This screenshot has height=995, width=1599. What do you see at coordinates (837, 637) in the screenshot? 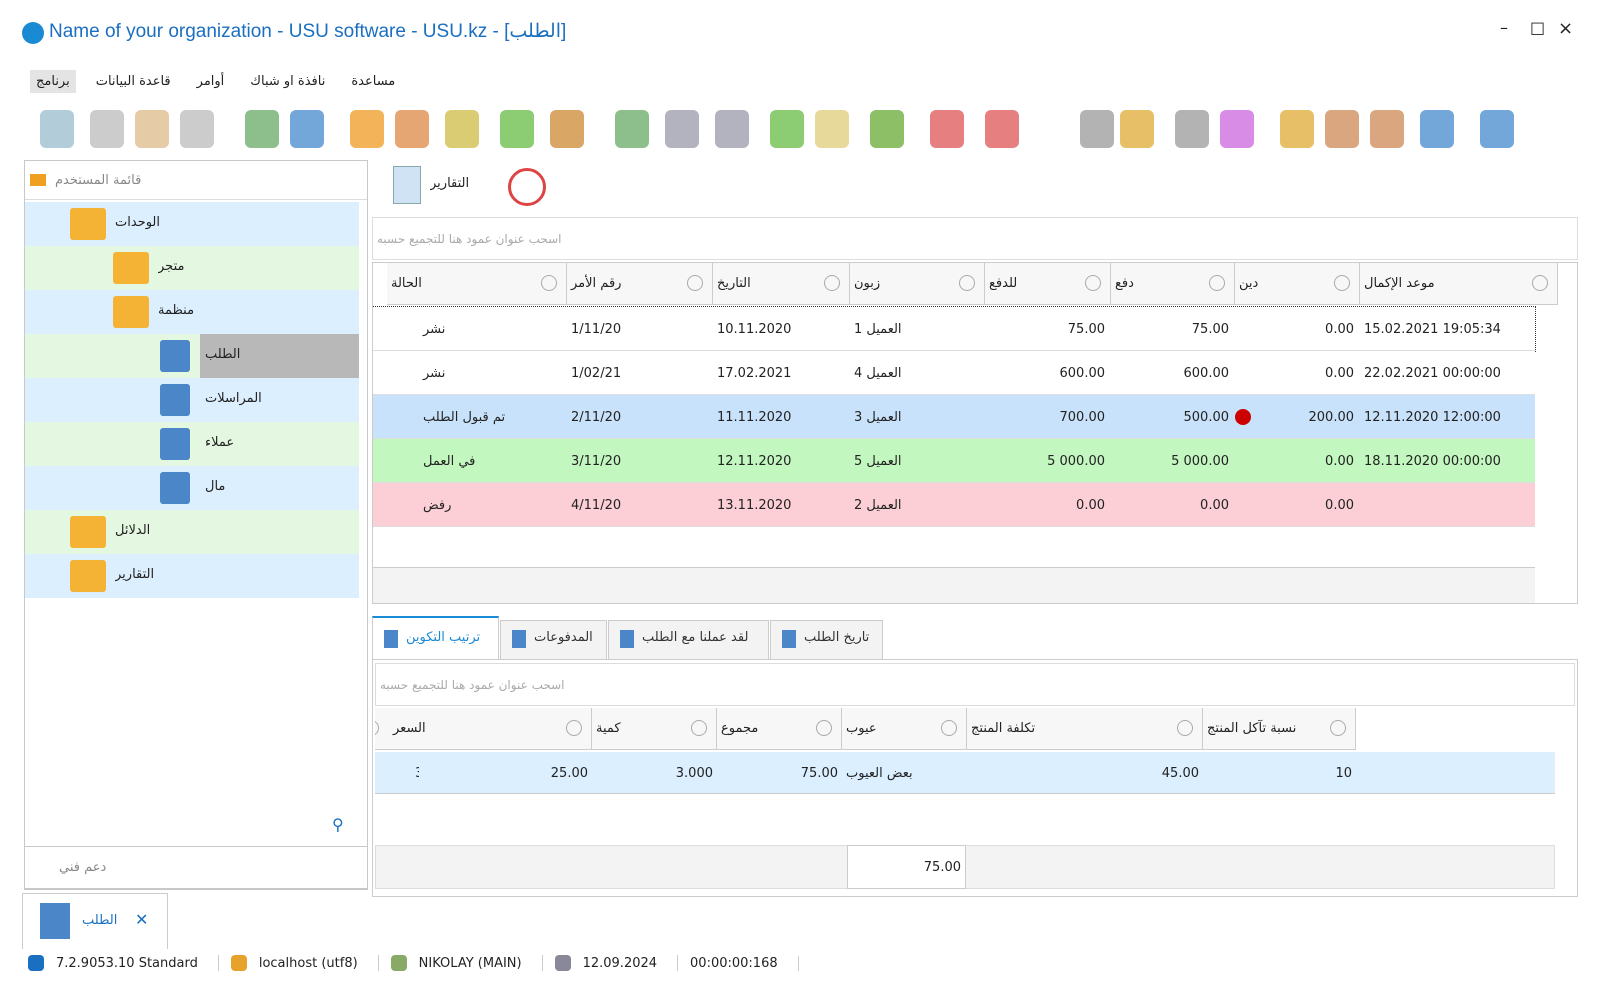
I see `tab-label: تاريخ الطلب` at bounding box center [837, 637].